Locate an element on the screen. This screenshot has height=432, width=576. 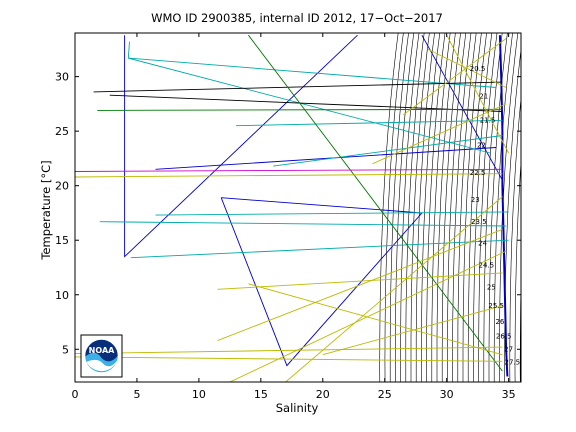
y-tick-label: 5 is located at coordinates (65, 349).